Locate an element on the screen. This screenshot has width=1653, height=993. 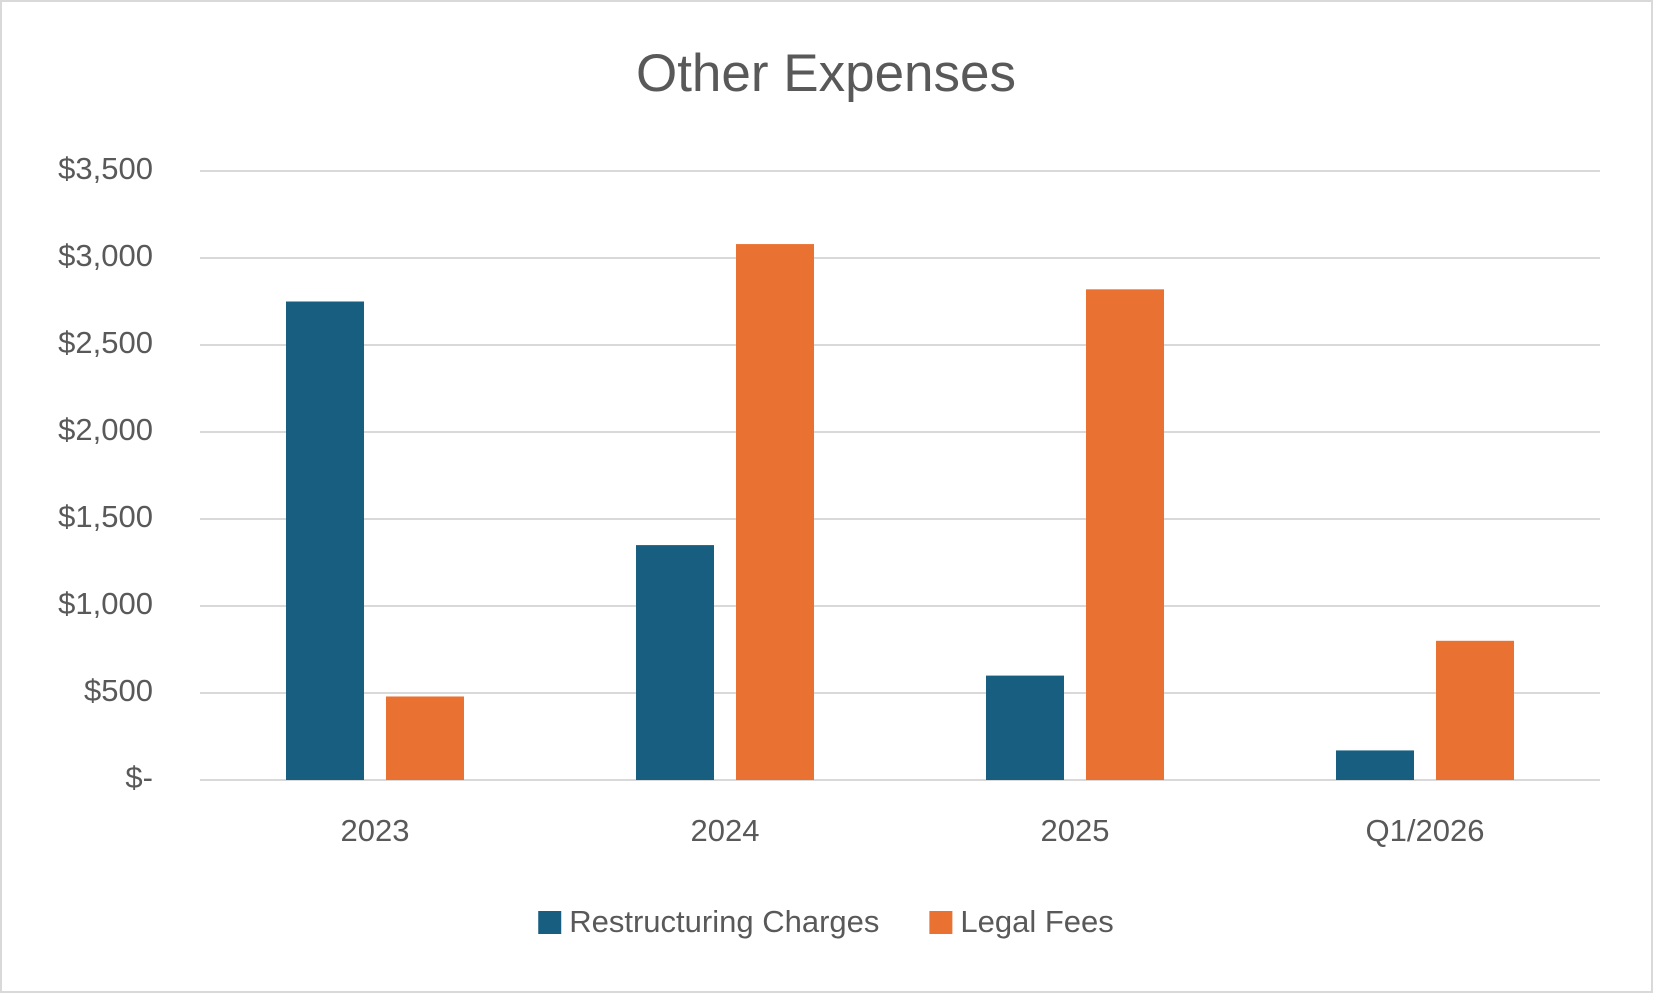
y-tick-label: $1,000 is located at coordinates (105, 603).